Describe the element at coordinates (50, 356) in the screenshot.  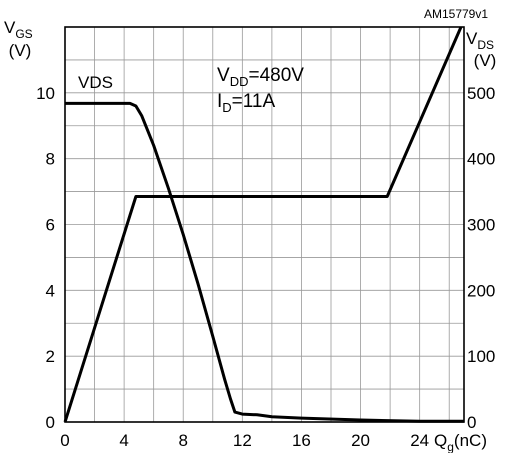
I see `left-tick-label: 2` at that location.